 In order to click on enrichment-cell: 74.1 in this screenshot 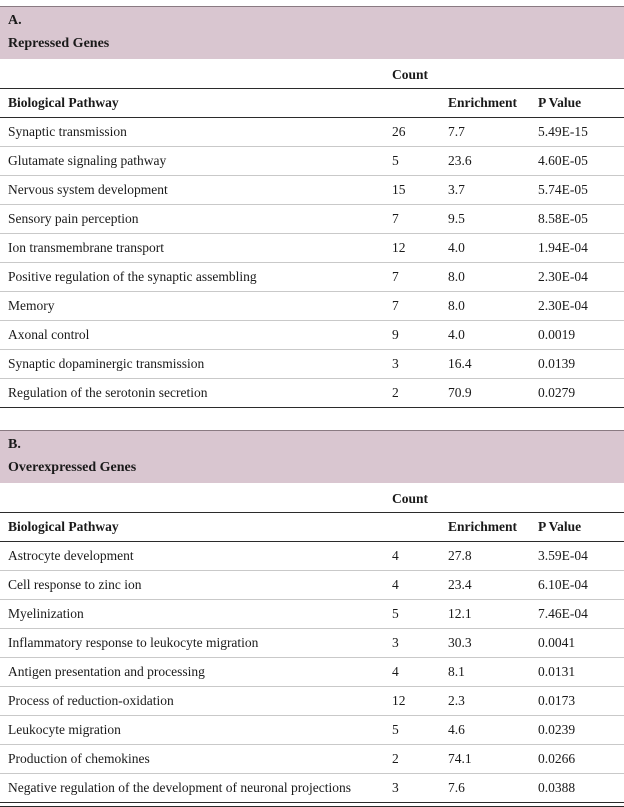, I will do `click(460, 758)`.